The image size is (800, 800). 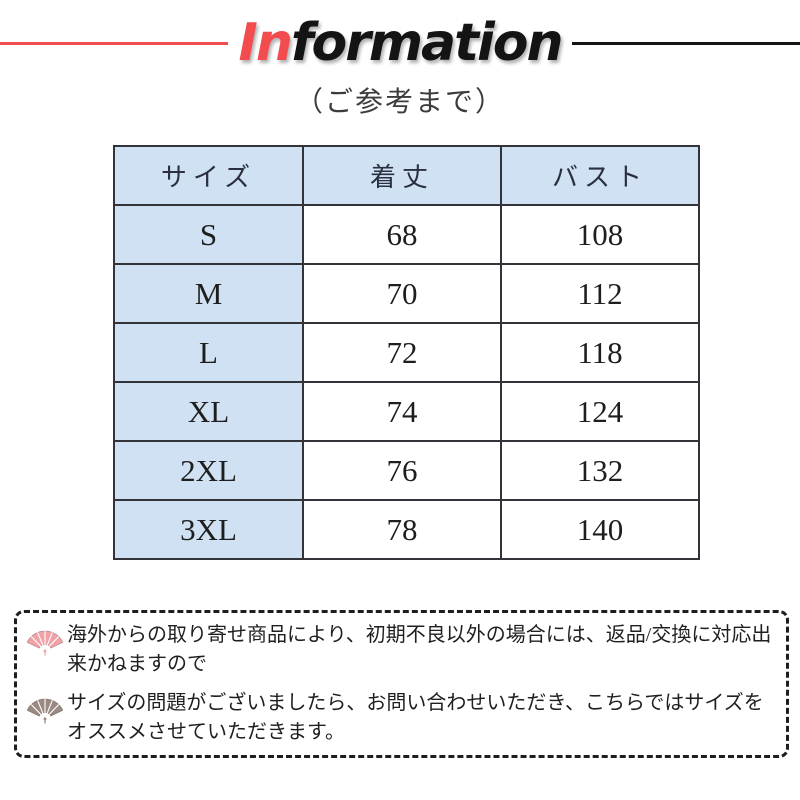 I want to click on size-label: 3XL, so click(x=208, y=529).